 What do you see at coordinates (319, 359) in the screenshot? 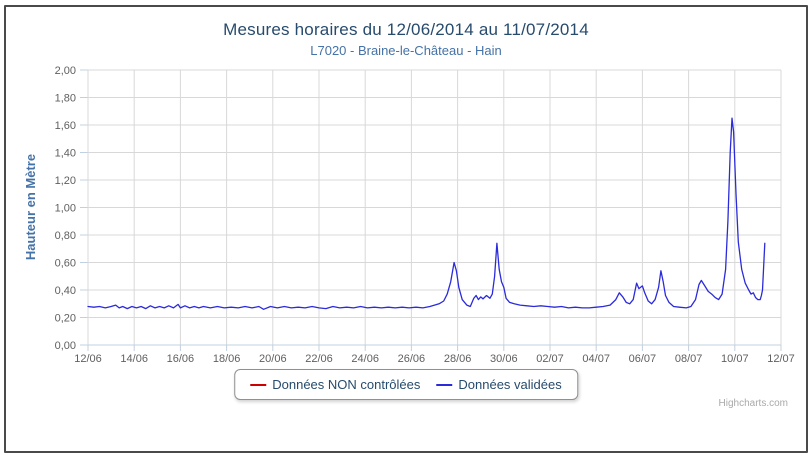
I see `x-axis-label: 22/06` at bounding box center [319, 359].